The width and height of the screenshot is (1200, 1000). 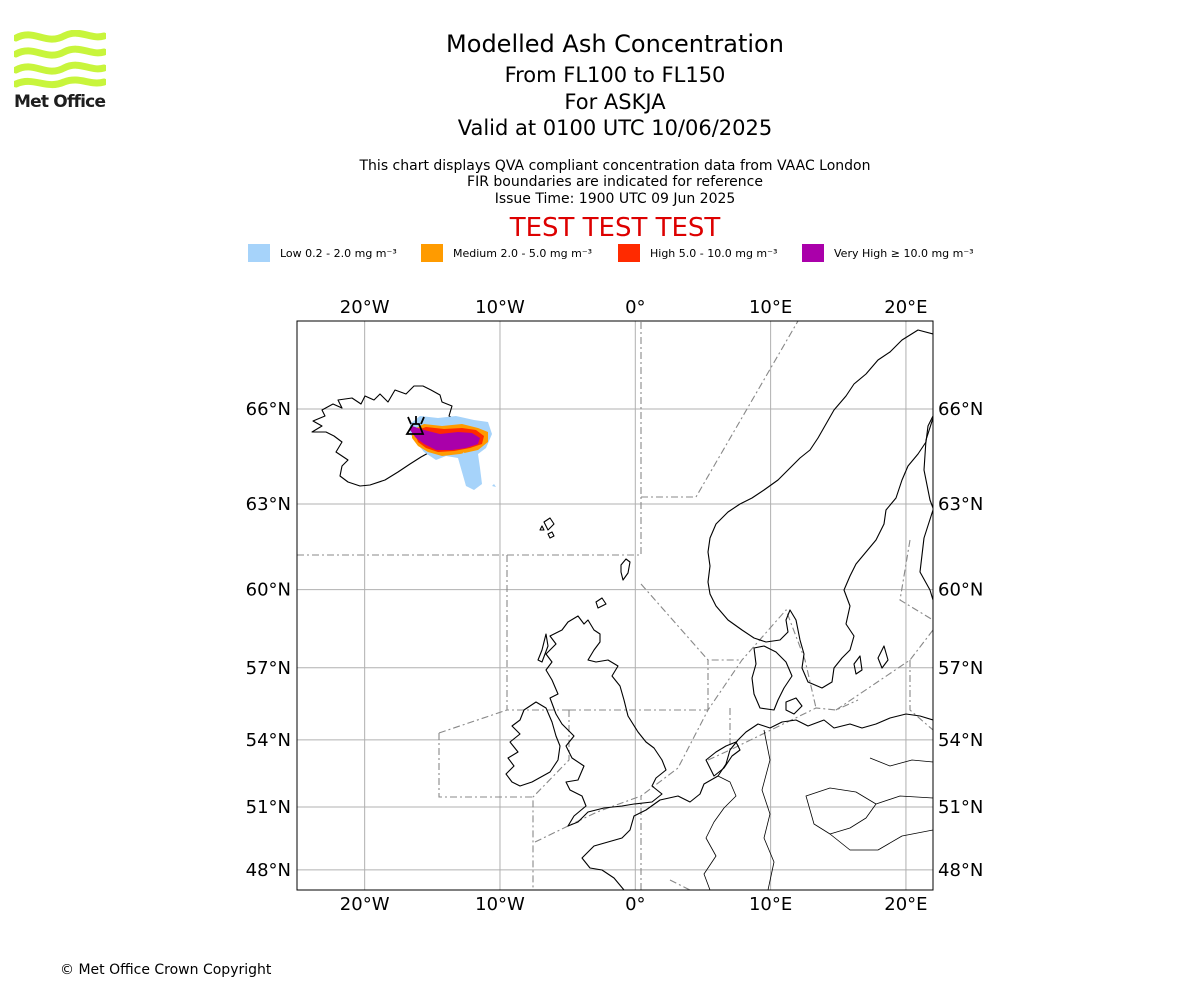 What do you see at coordinates (268, 409) in the screenshot?
I see `lat-tick-label-left: 66°N` at bounding box center [268, 409].